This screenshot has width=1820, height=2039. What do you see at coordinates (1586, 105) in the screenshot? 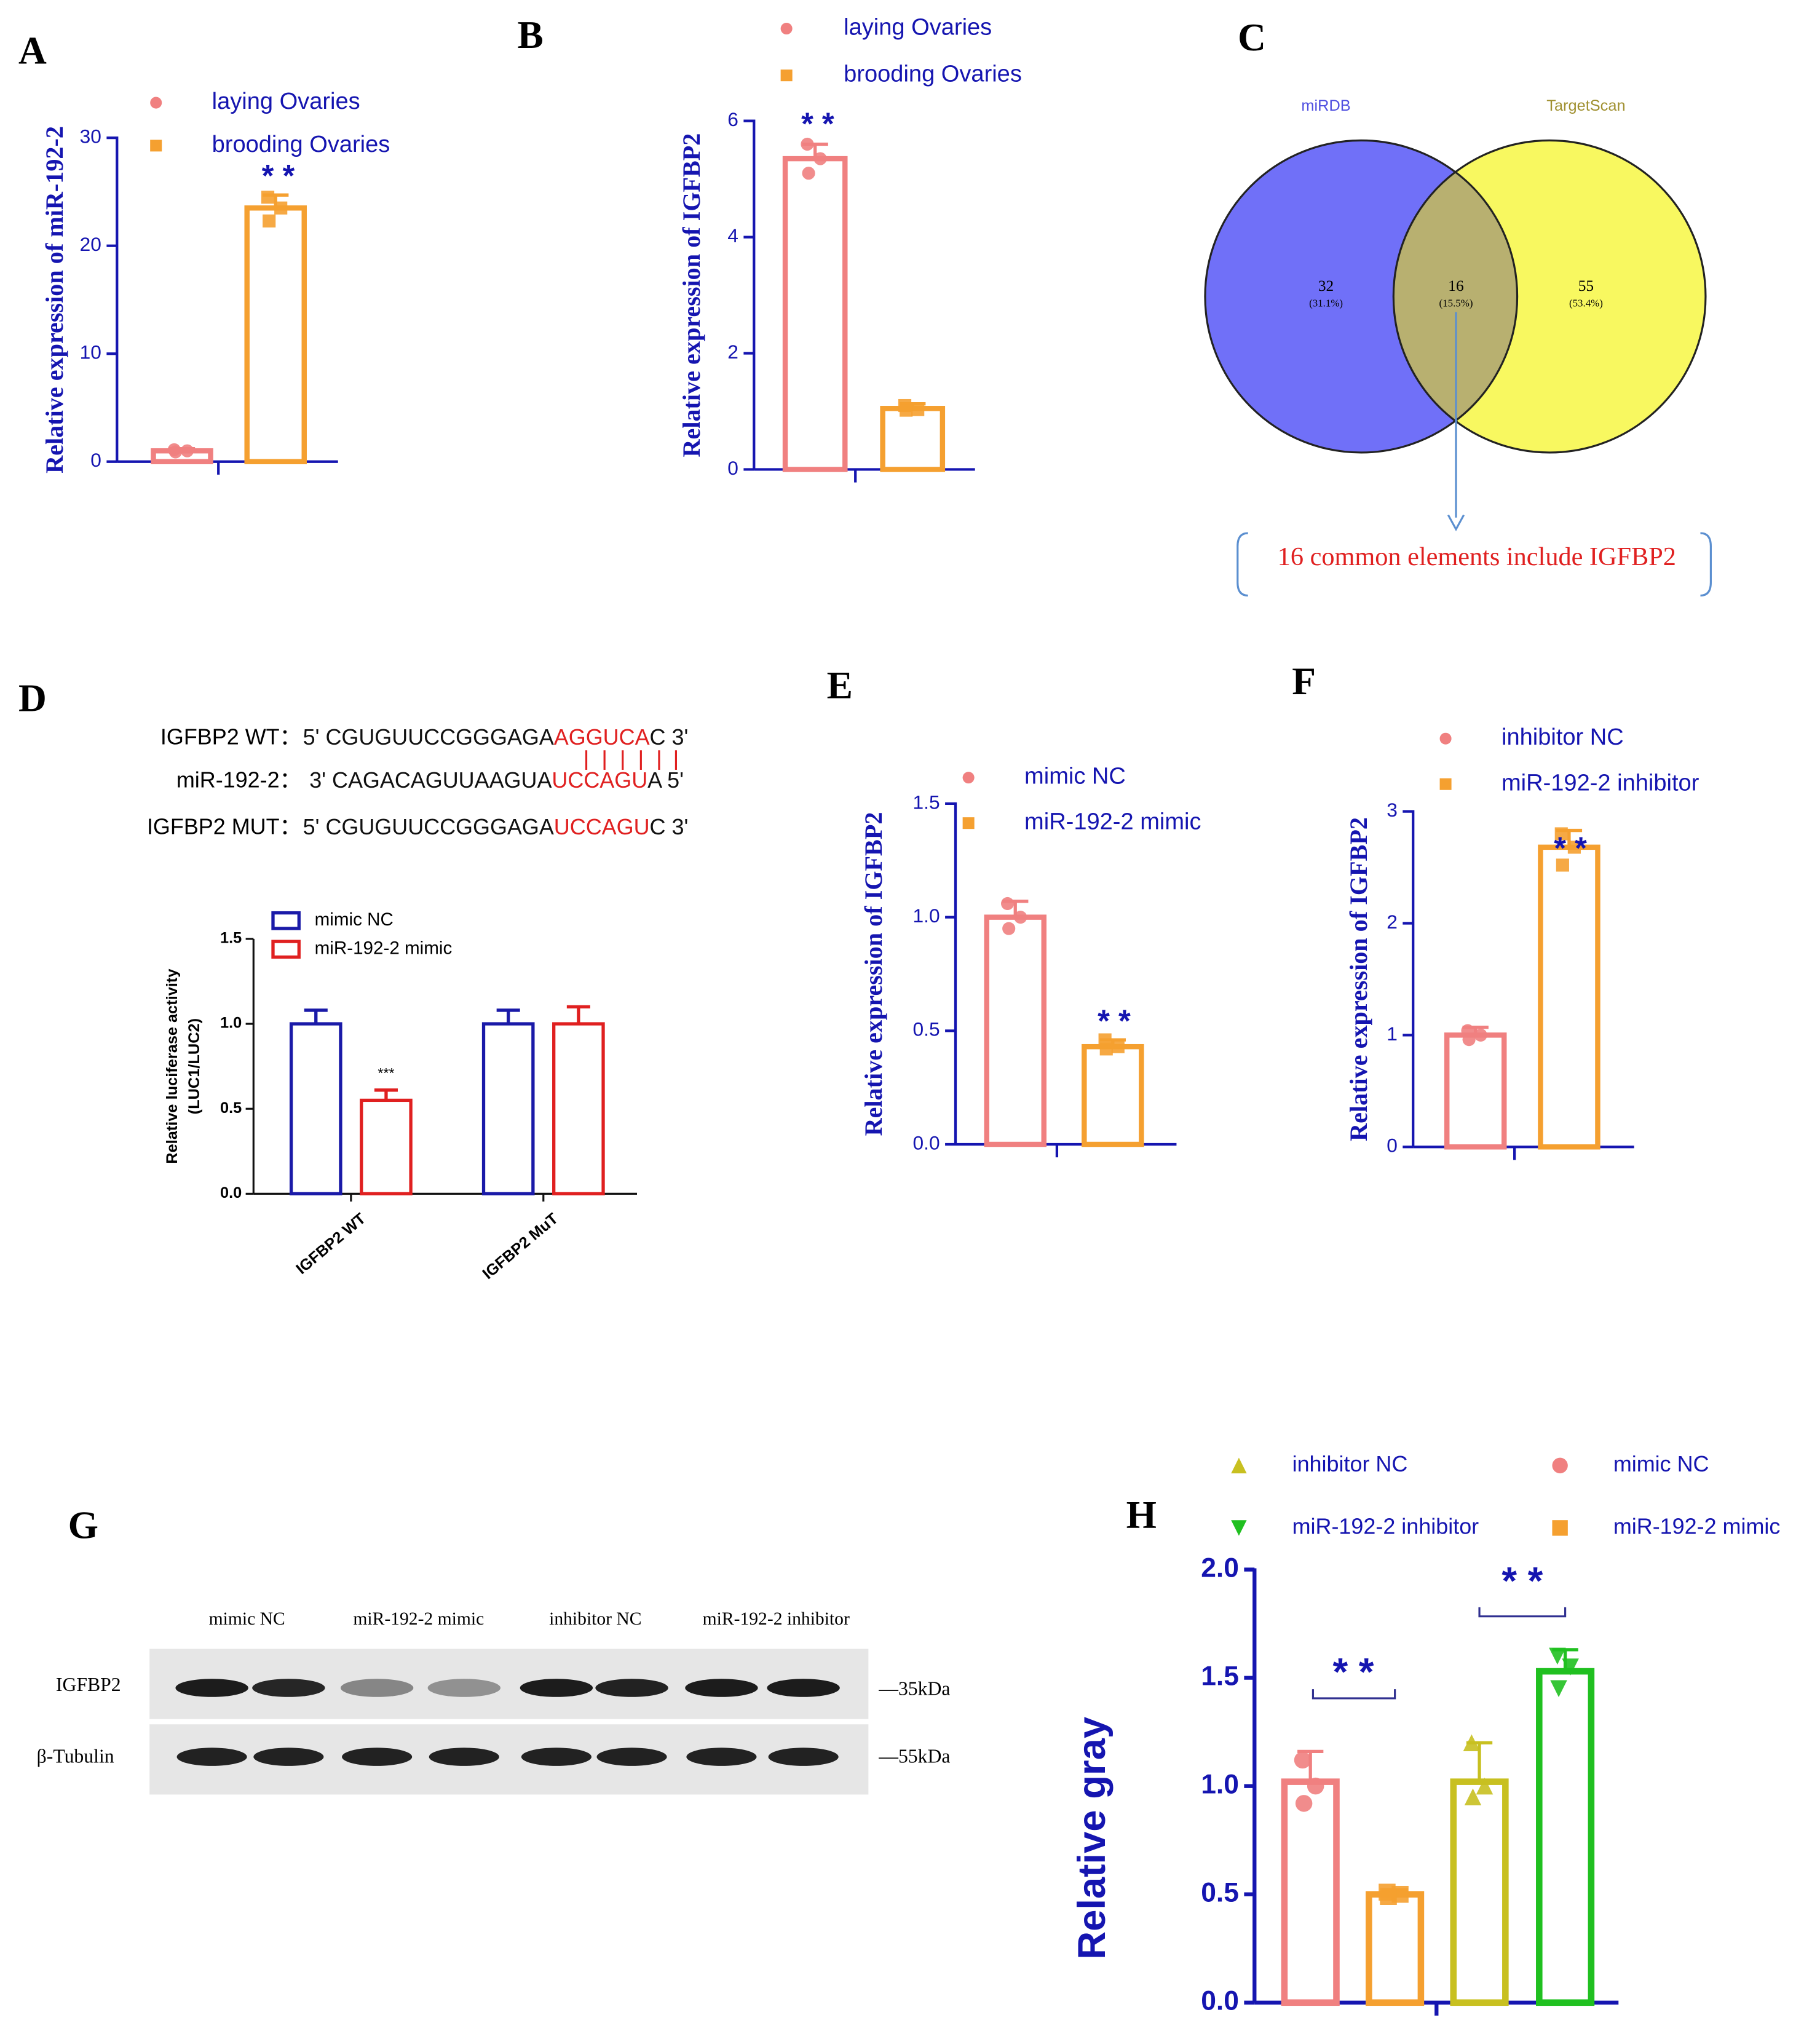
I see `set-label: TargetScan` at bounding box center [1586, 105].